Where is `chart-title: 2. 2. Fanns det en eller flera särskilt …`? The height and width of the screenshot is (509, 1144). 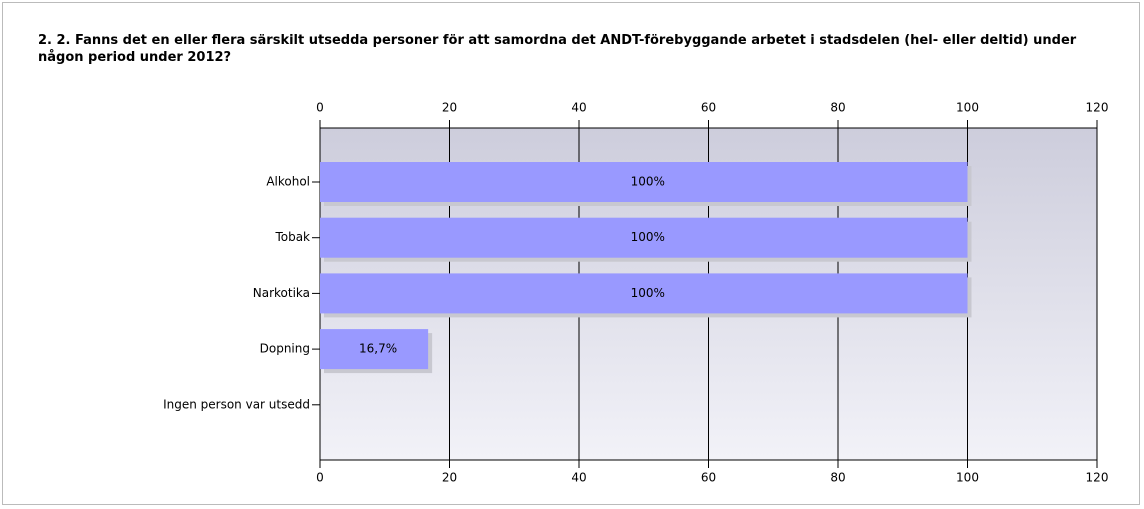
chart-title: 2. 2. Fanns det en eller flera särskilt … is located at coordinates (557, 49).